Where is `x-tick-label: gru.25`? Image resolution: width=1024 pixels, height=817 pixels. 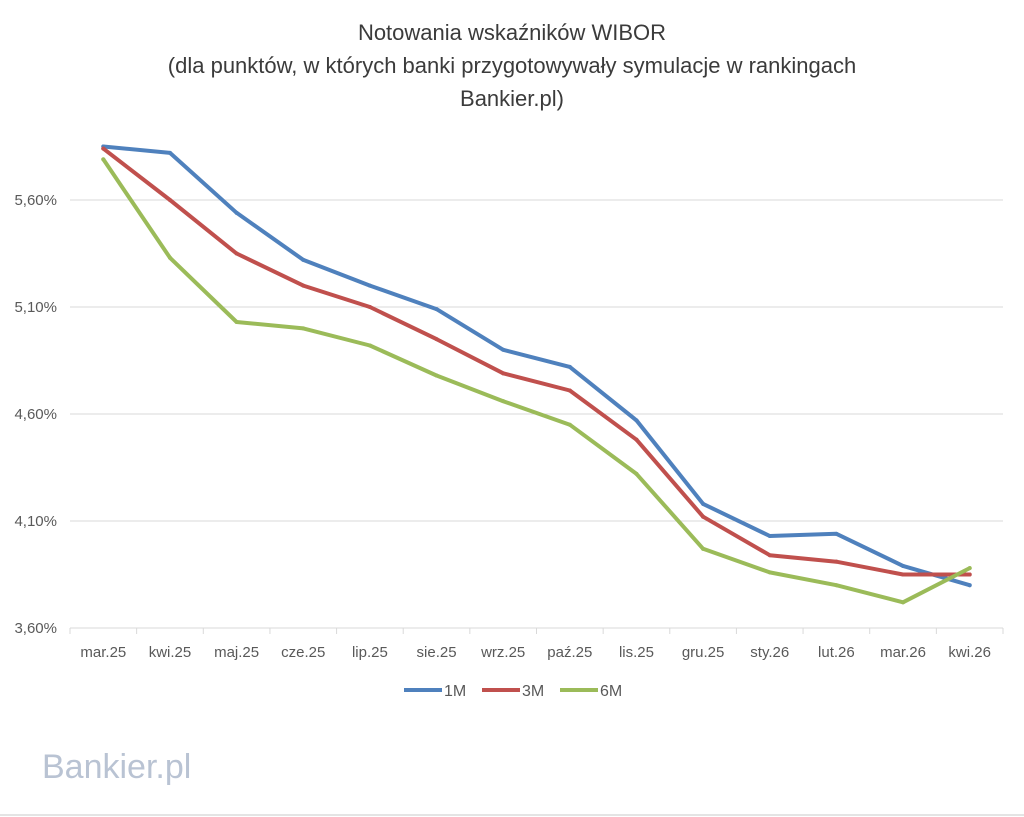 x-tick-label: gru.25 is located at coordinates (703, 652).